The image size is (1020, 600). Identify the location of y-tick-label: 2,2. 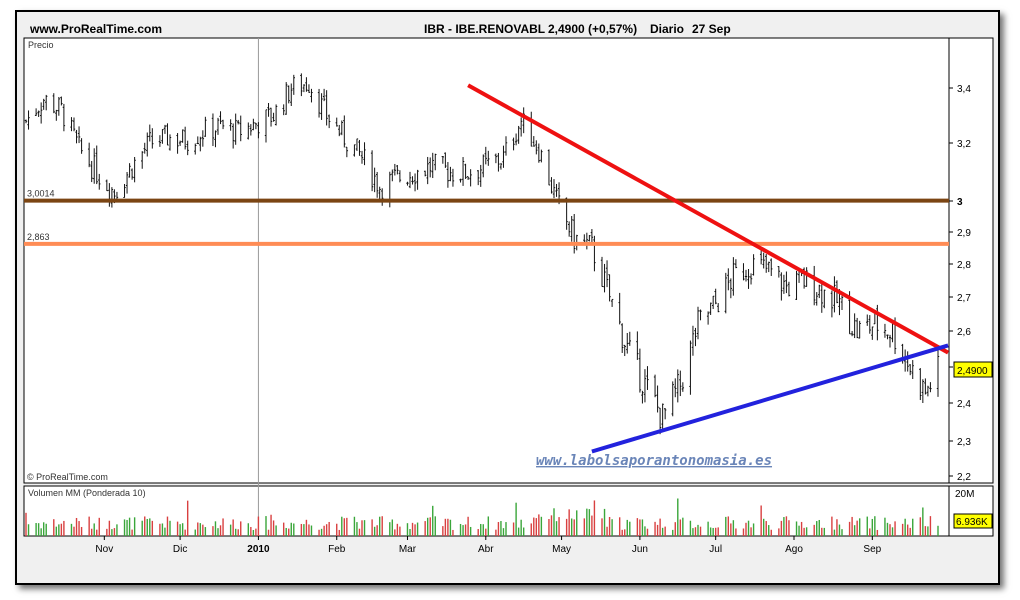
(964, 477).